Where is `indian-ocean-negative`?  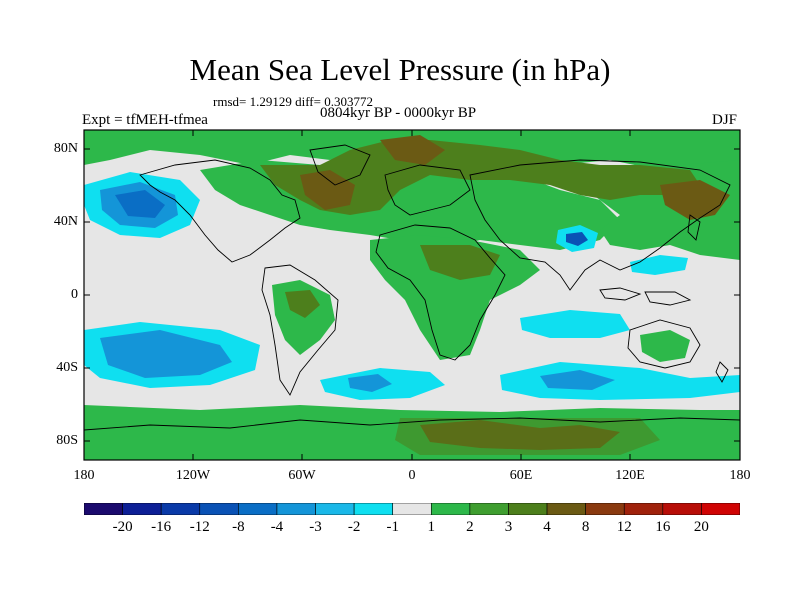
indian-ocean-negative is located at coordinates (575, 324).